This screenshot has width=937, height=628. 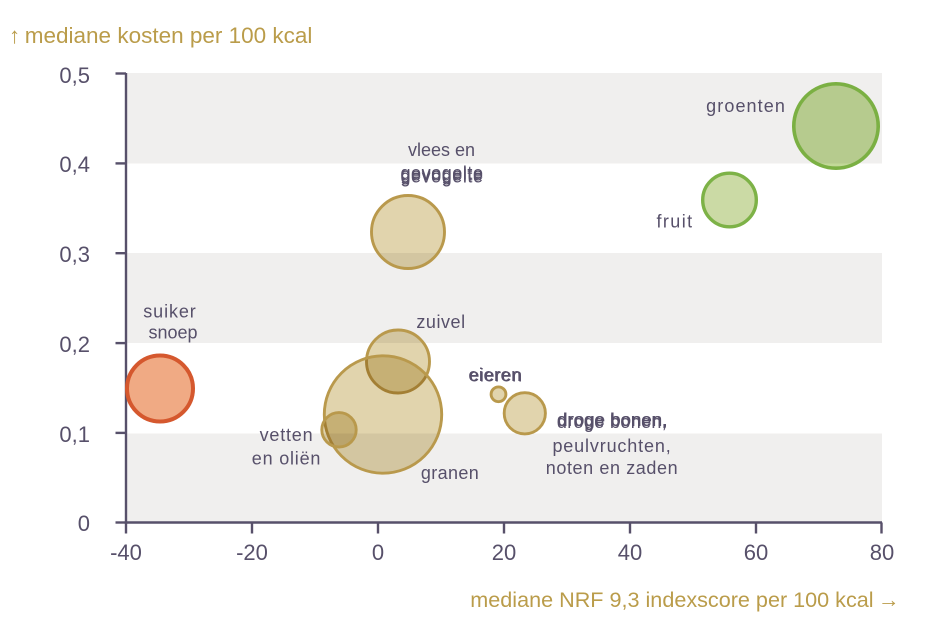 I want to click on svg-text: 20, so click(x=504, y=552).